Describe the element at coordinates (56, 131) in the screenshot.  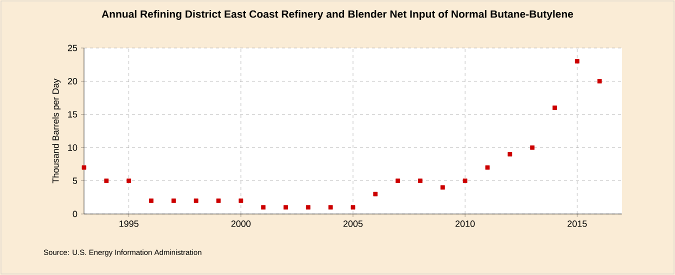
I see `y-axis-title: Thousand Barrels per Day` at that location.